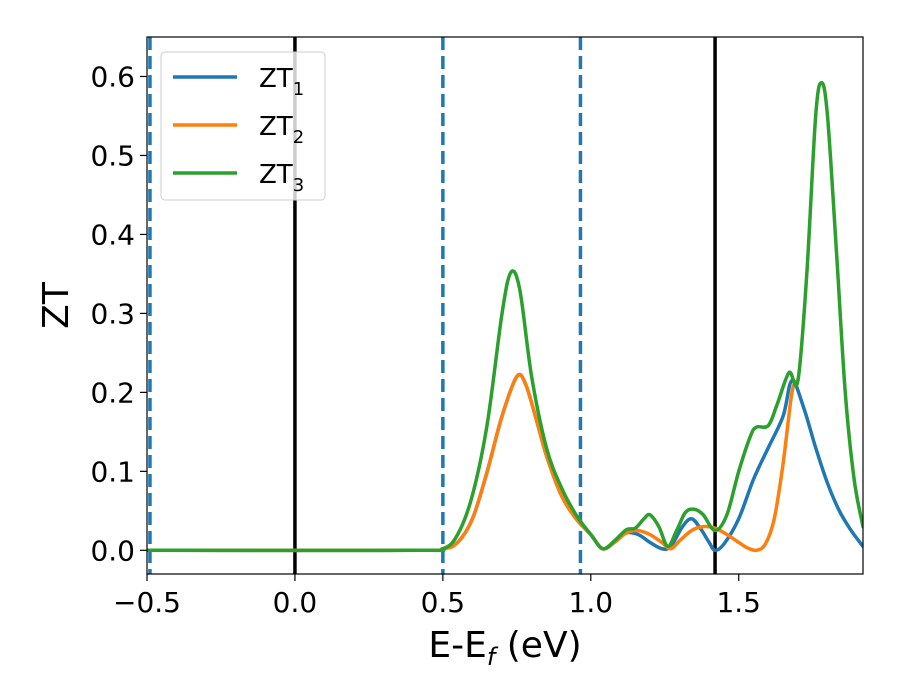 Image resolution: width=900 pixels, height=700 pixels. Describe the element at coordinates (457, 645) in the screenshot. I see `x-axis-label-main: E-E` at that location.